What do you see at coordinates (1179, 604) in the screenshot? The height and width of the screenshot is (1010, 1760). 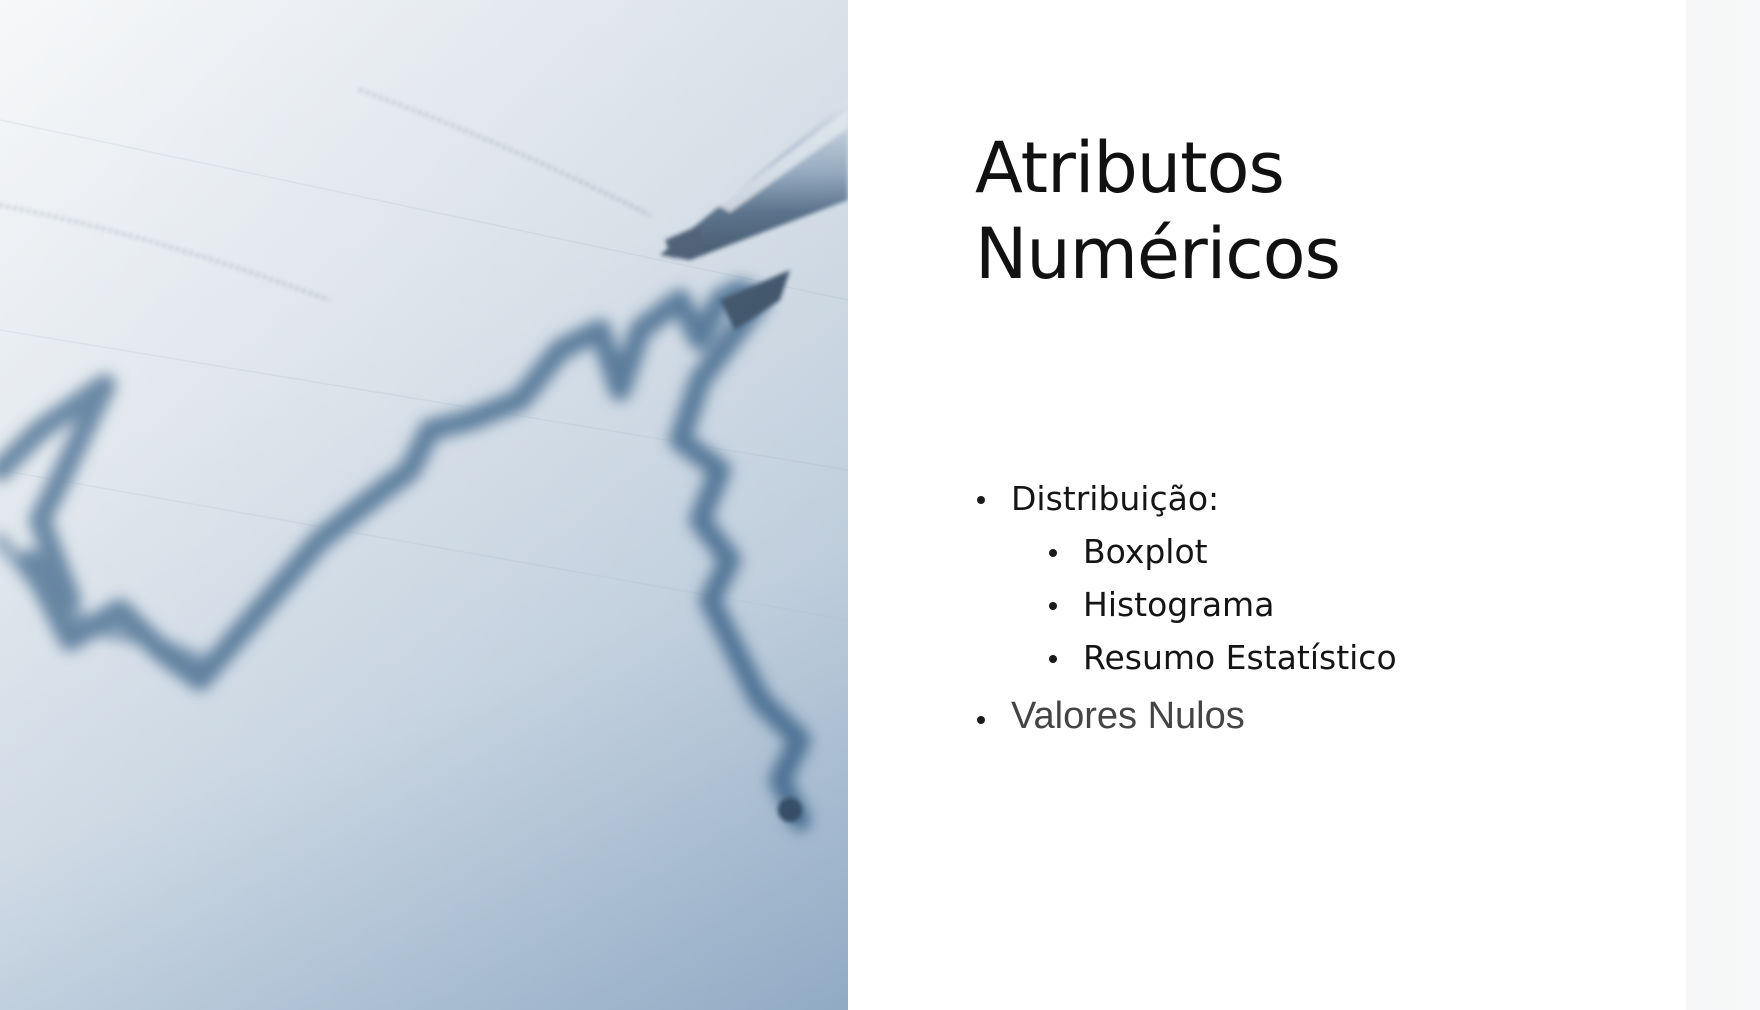 I see `bullet-text: Histograma` at bounding box center [1179, 604].